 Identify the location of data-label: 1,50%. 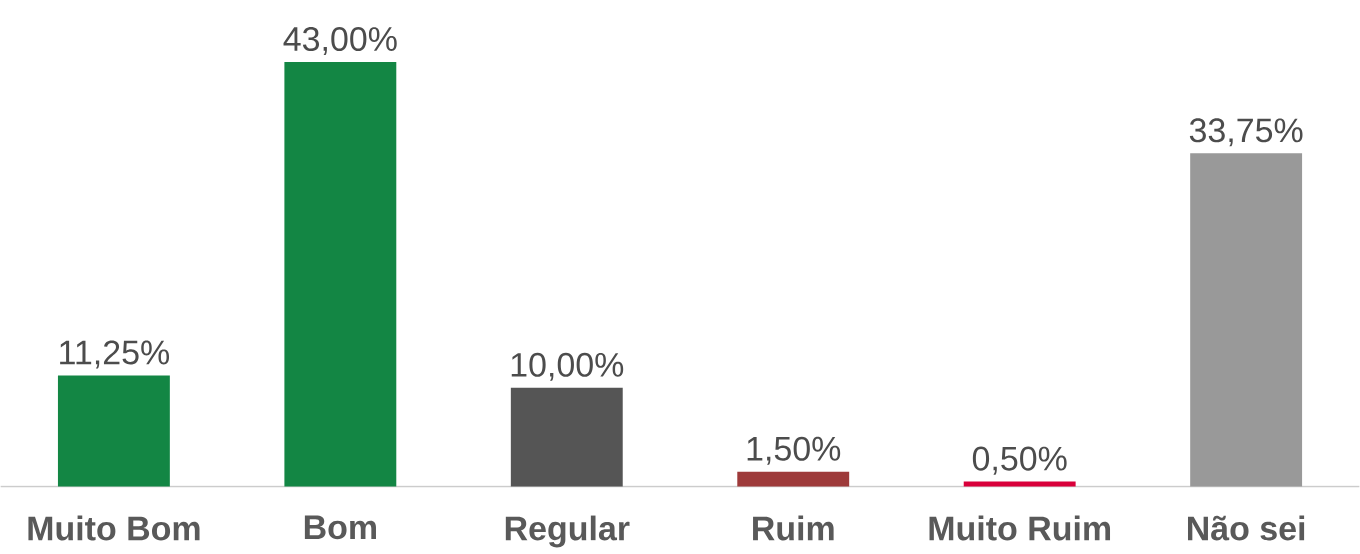
(794, 450).